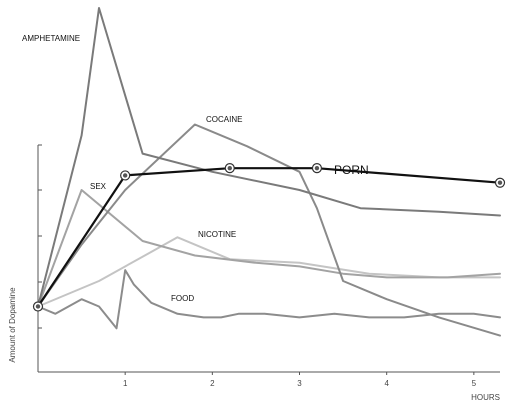 This screenshot has width=512, height=411. What do you see at coordinates (125, 383) in the screenshot?
I see `x-tick-label: 1` at bounding box center [125, 383].